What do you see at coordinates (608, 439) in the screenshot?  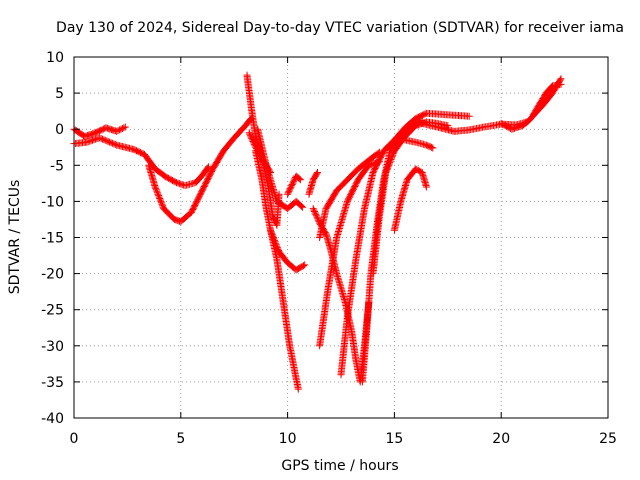 I see `x-tick-label: 25` at bounding box center [608, 439].